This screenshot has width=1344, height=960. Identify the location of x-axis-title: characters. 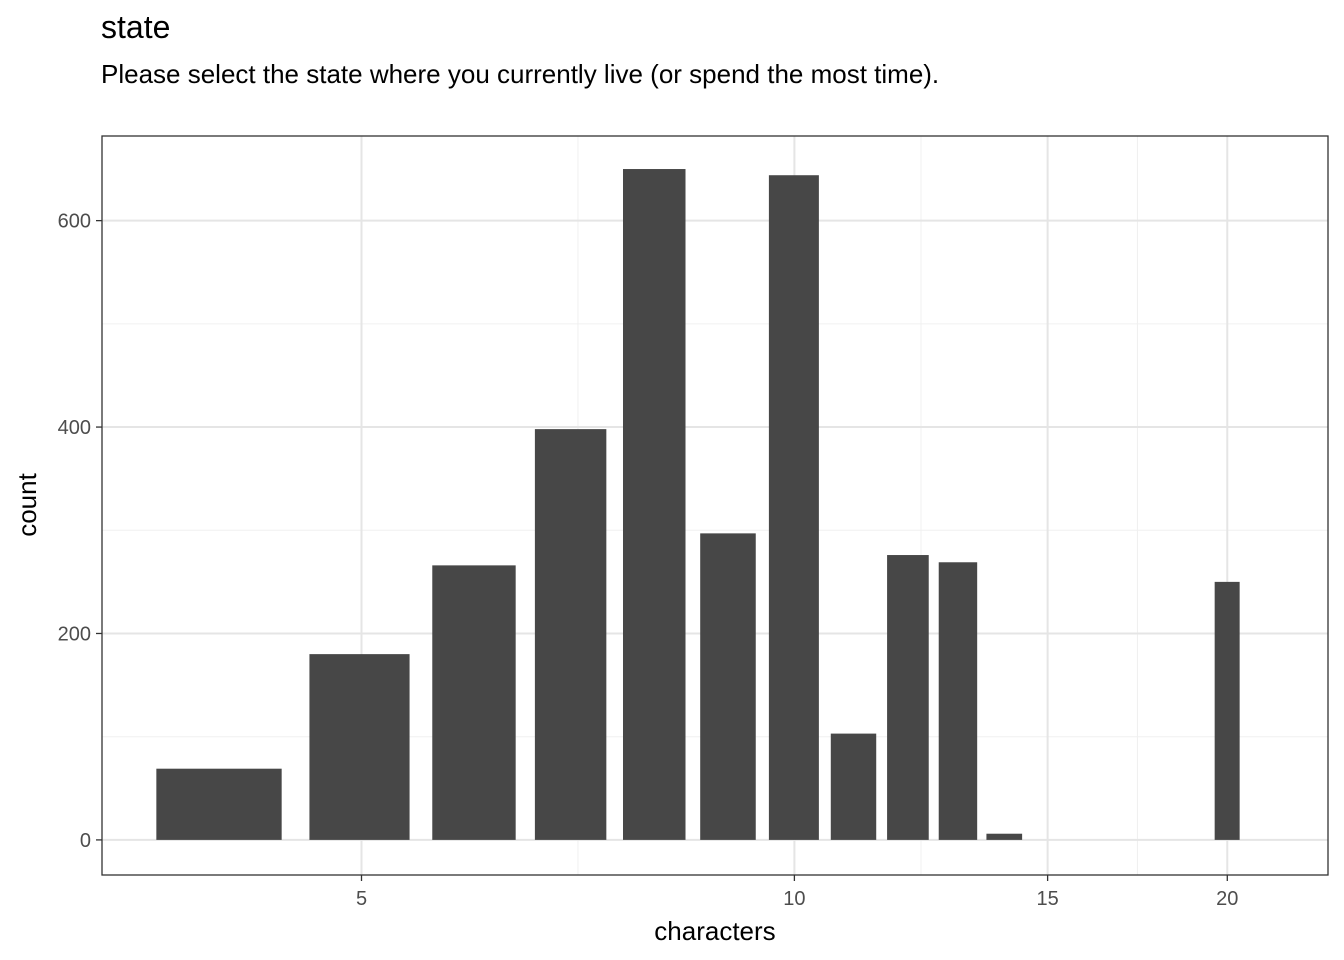
(714, 931).